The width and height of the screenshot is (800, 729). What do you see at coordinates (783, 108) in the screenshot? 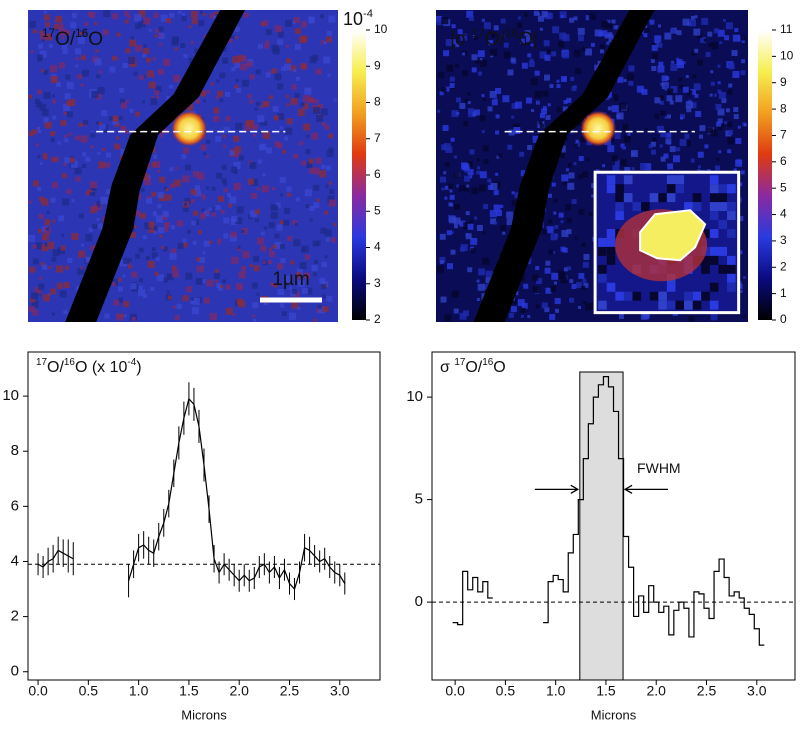
I see `colorbar-tick-label: 8` at bounding box center [783, 108].